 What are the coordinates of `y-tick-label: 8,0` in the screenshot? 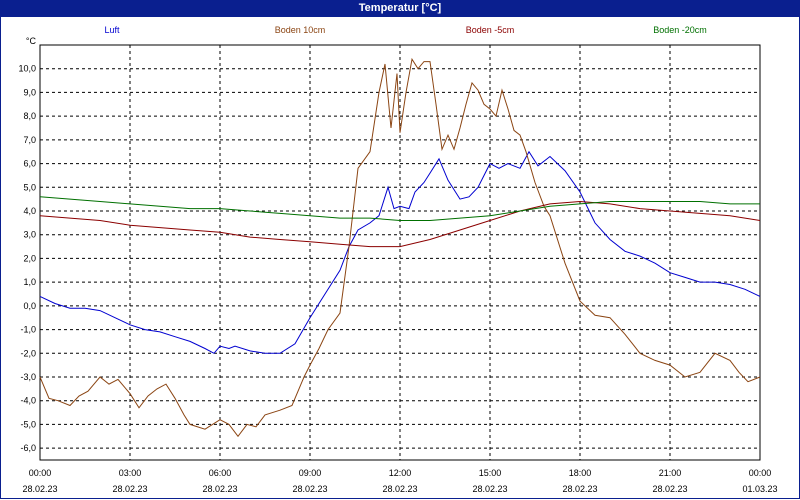 It's located at (29, 116).